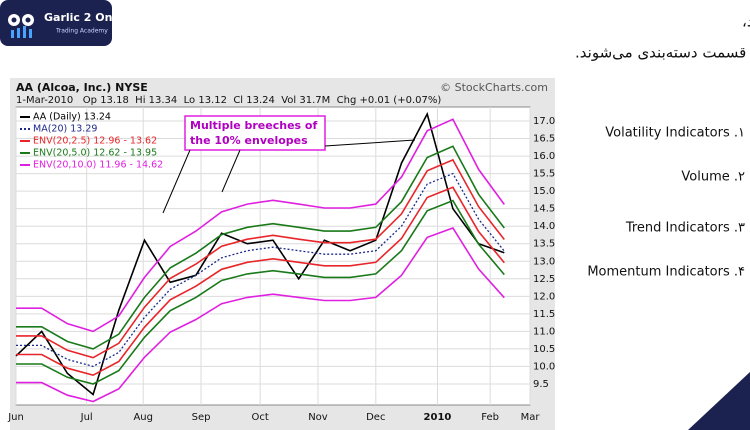 The width and height of the screenshot is (750, 430). What do you see at coordinates (544, 226) in the screenshot?
I see `y-tick-label: 14.0` at bounding box center [544, 226].